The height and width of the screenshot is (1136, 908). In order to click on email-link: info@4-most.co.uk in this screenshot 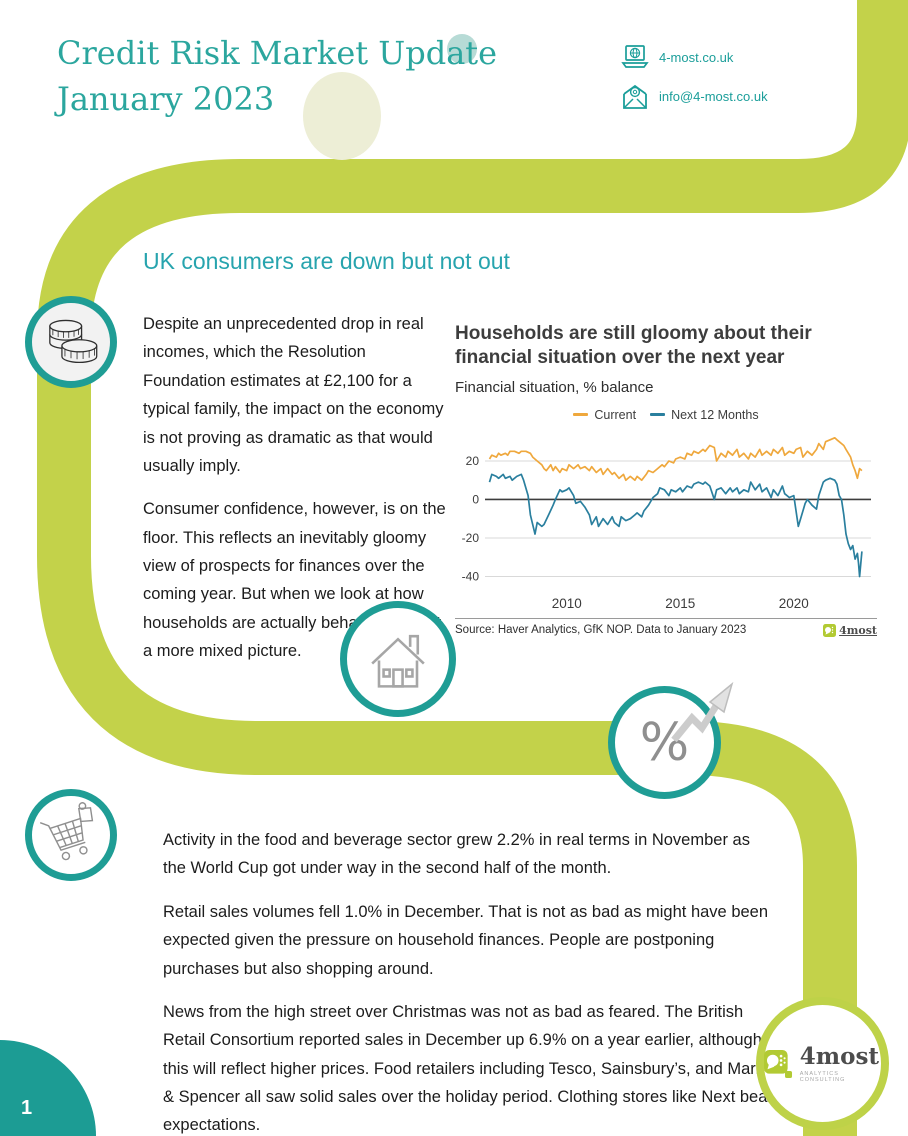, I will do `click(713, 96)`.